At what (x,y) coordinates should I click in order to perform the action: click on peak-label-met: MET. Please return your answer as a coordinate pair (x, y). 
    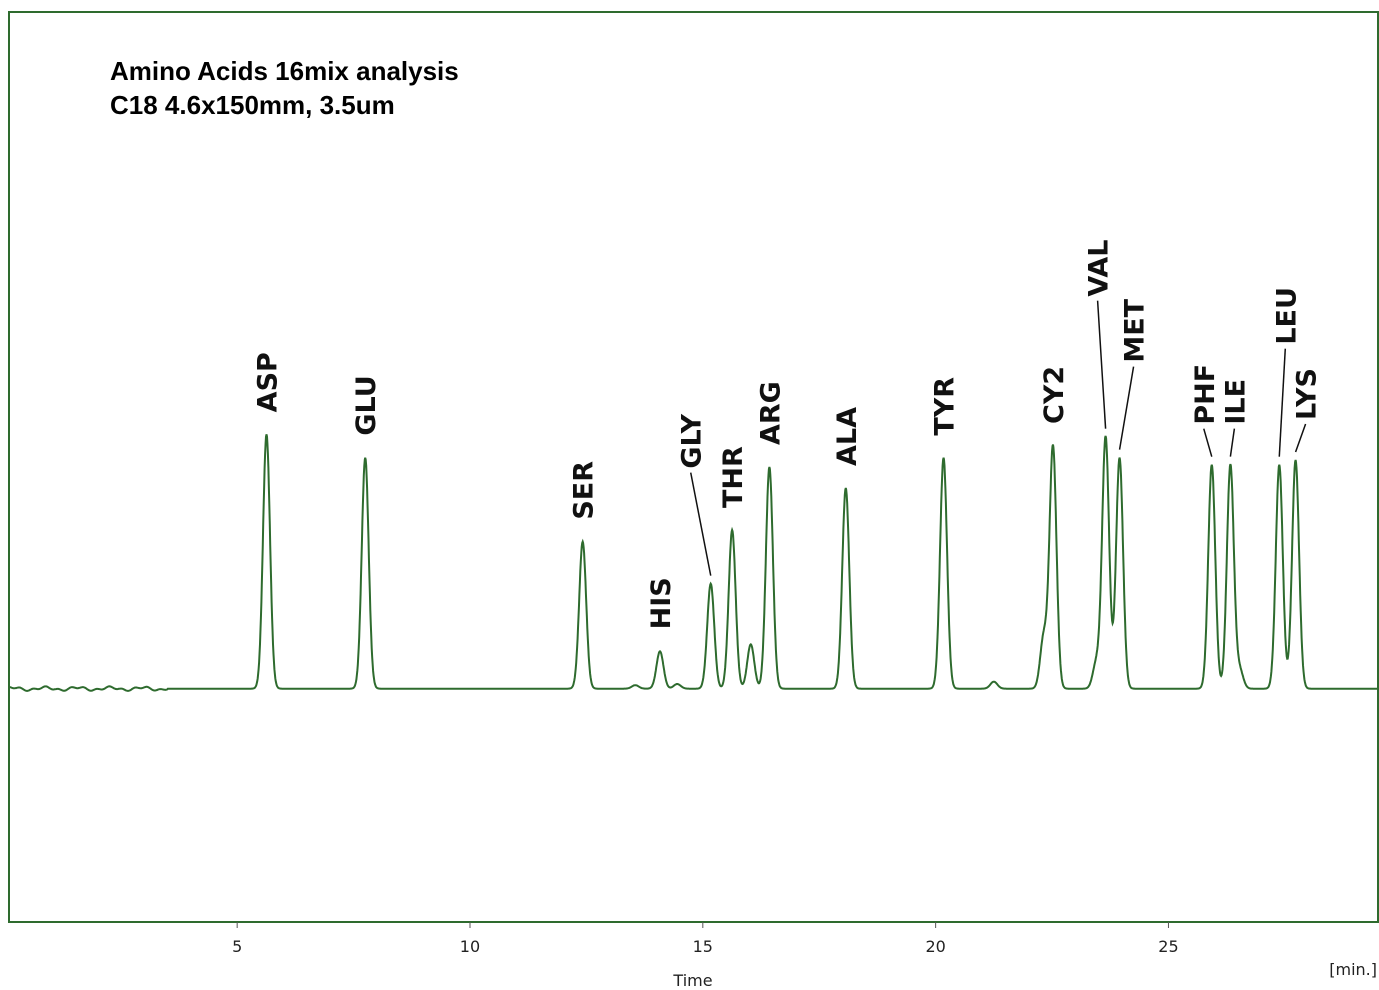
    Looking at the image, I should click on (1135, 330).